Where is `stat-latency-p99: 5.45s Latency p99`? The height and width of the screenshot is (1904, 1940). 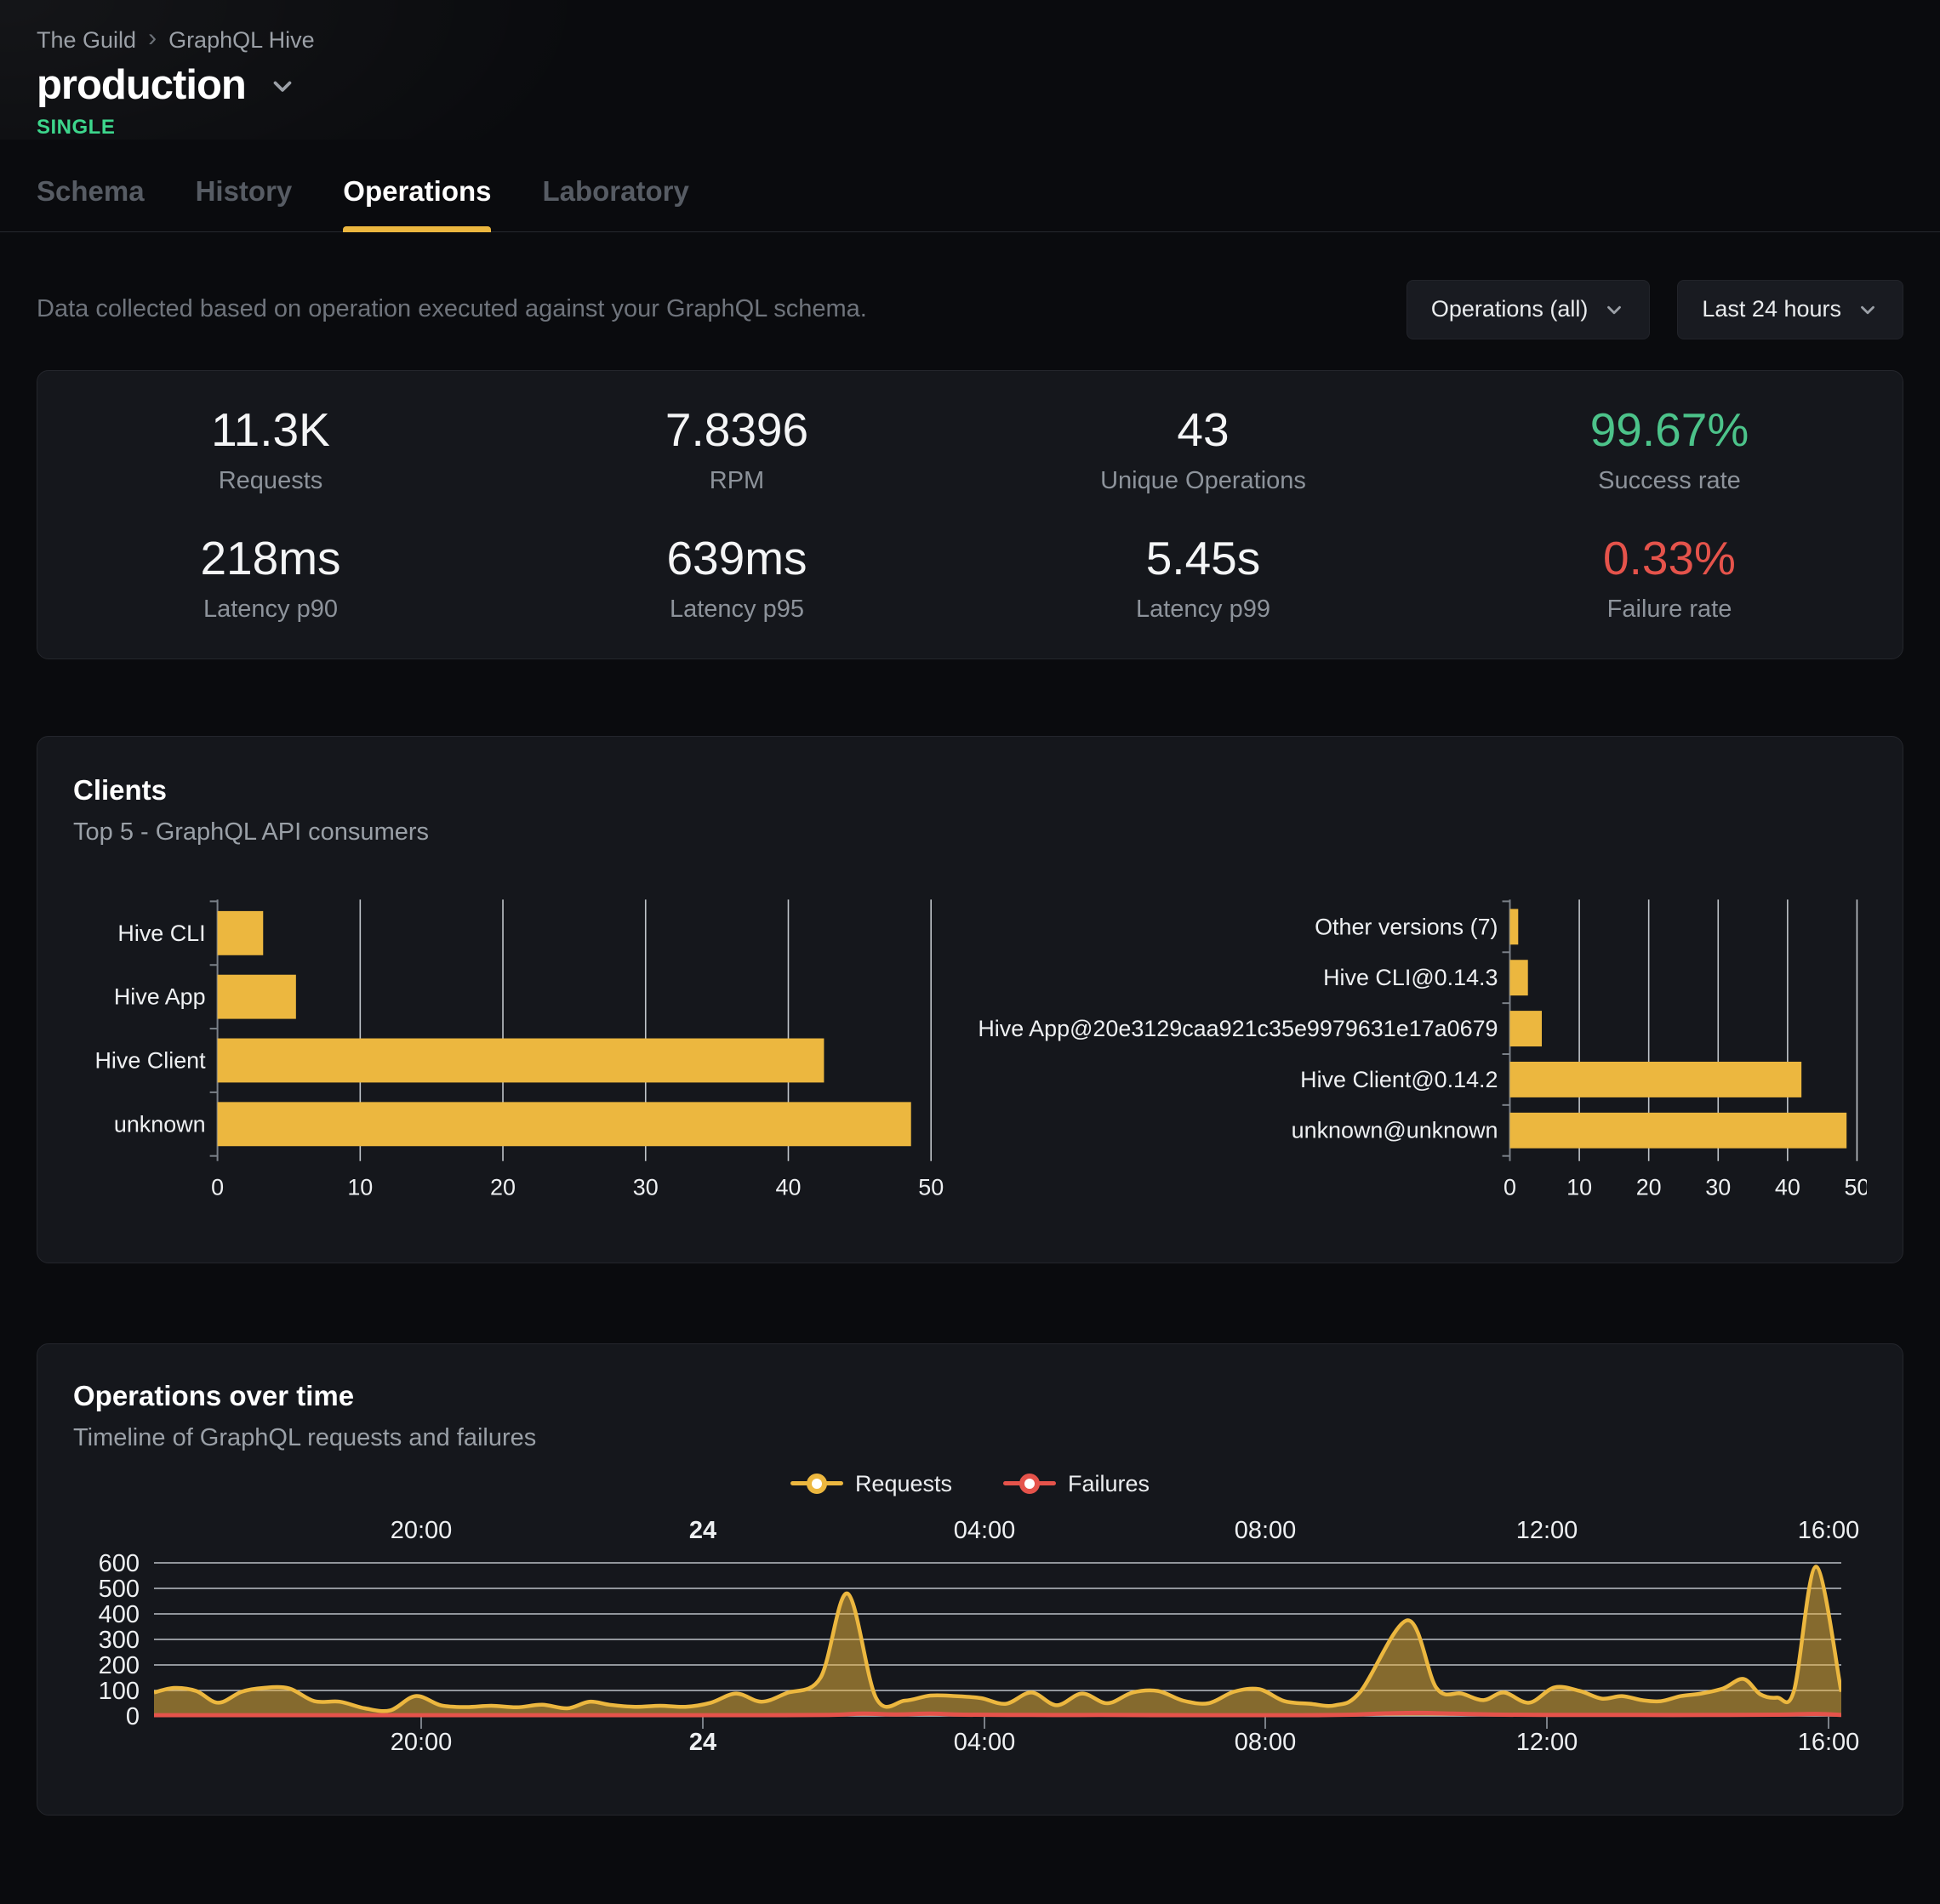 stat-latency-p99: 5.45s Latency p99 is located at coordinates (1203, 577).